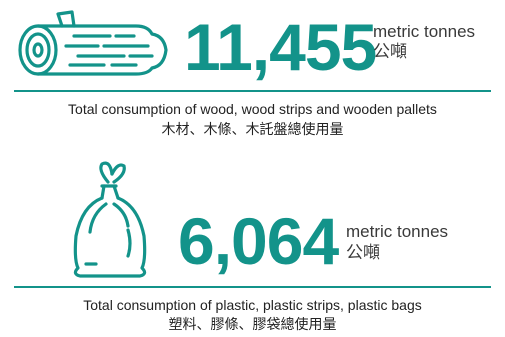 The image size is (505, 337). I want to click on wood-unit-zh: 公噸, so click(390, 51).